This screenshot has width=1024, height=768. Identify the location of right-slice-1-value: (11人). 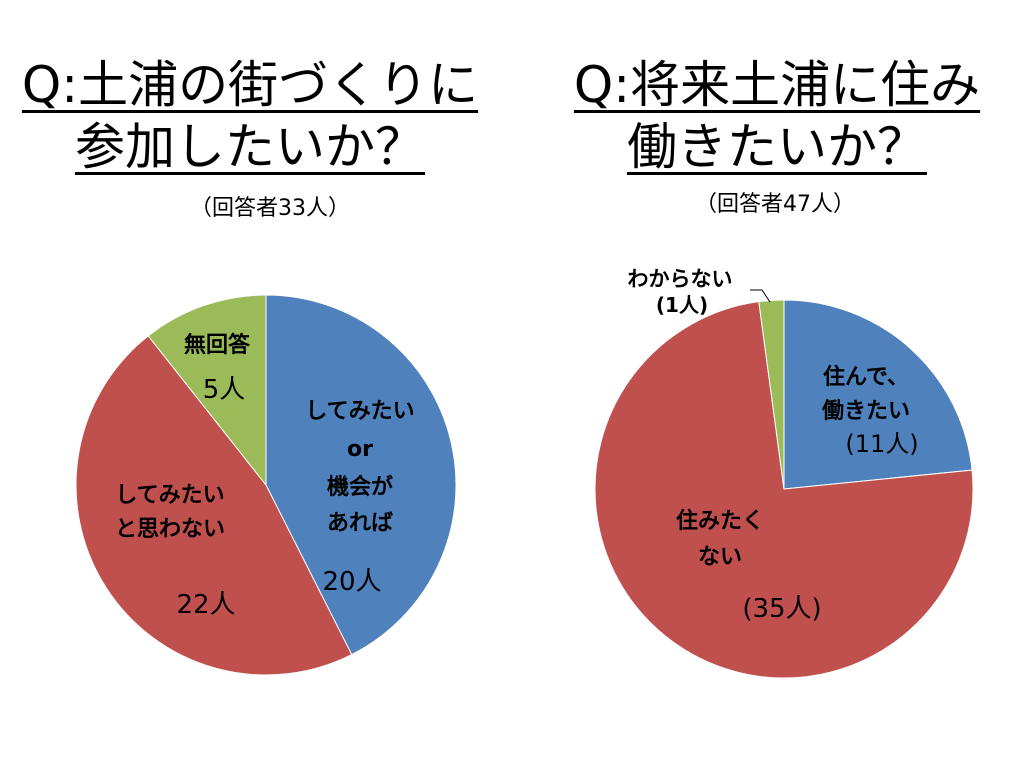
(881, 444).